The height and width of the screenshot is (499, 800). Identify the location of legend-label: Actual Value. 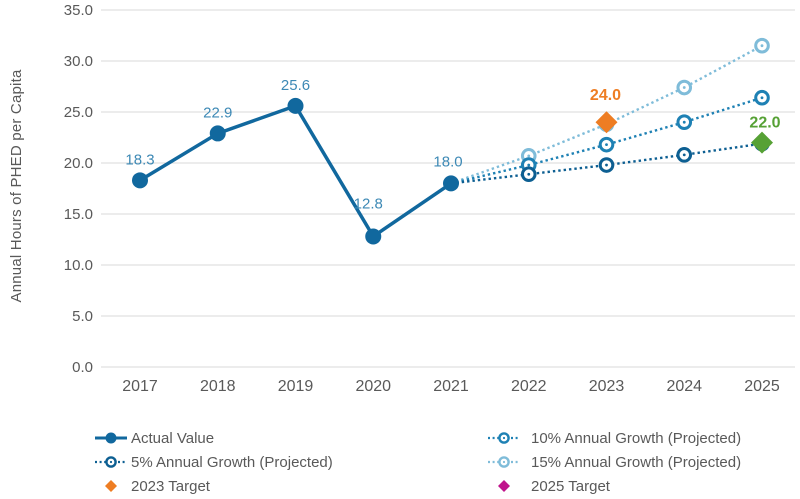
(172, 438).